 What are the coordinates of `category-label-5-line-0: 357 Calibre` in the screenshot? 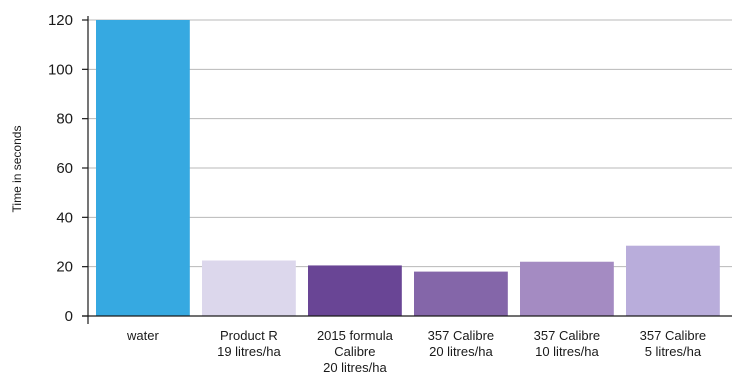 It's located at (673, 335).